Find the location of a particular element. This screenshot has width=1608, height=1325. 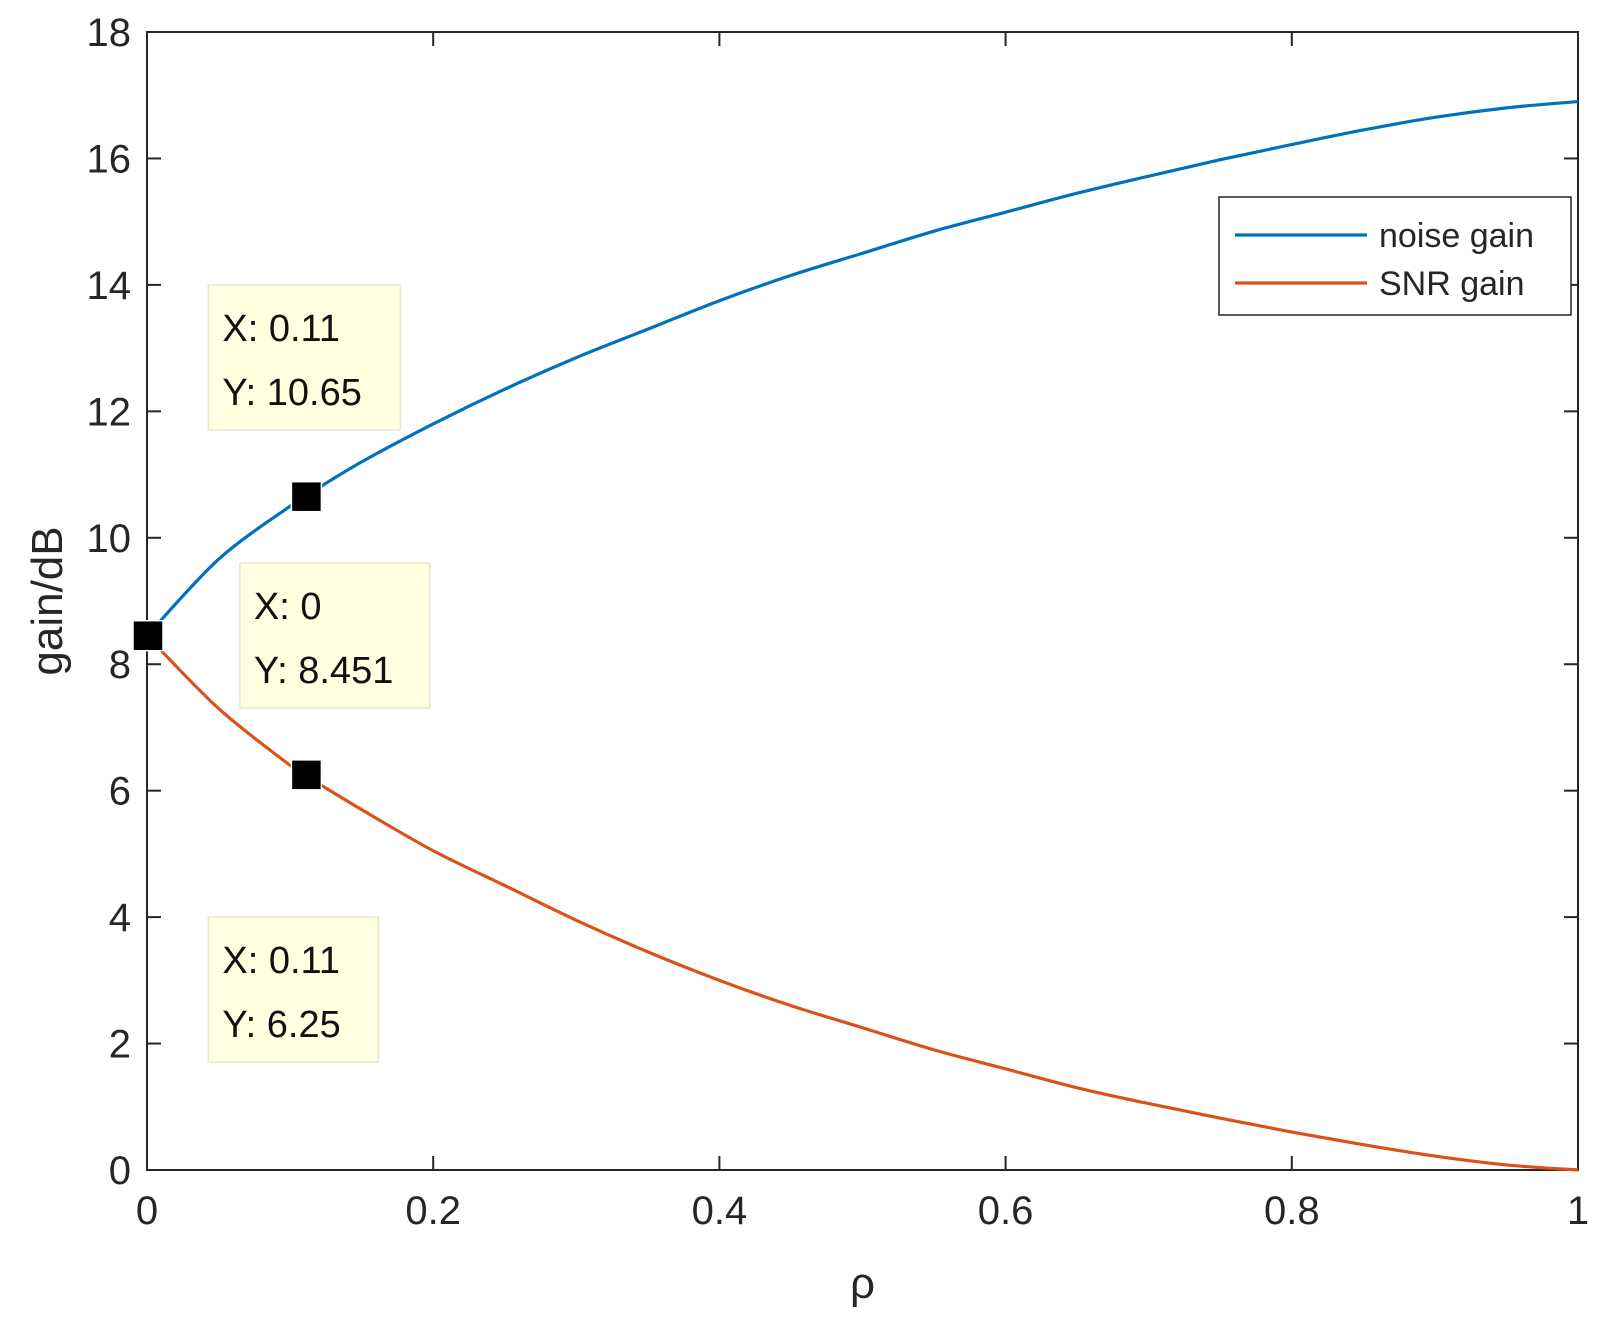

y-tick-label: 8 is located at coordinates (120, 665).